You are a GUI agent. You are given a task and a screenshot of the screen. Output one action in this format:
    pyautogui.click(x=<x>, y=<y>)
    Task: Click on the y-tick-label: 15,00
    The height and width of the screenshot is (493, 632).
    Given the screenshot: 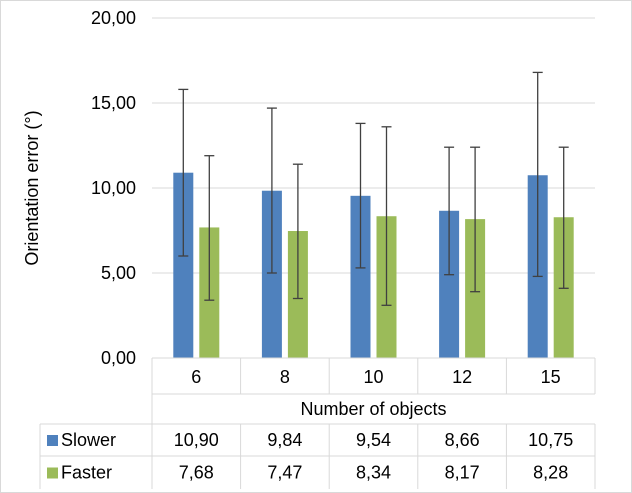 What is the action you would take?
    pyautogui.click(x=113, y=103)
    